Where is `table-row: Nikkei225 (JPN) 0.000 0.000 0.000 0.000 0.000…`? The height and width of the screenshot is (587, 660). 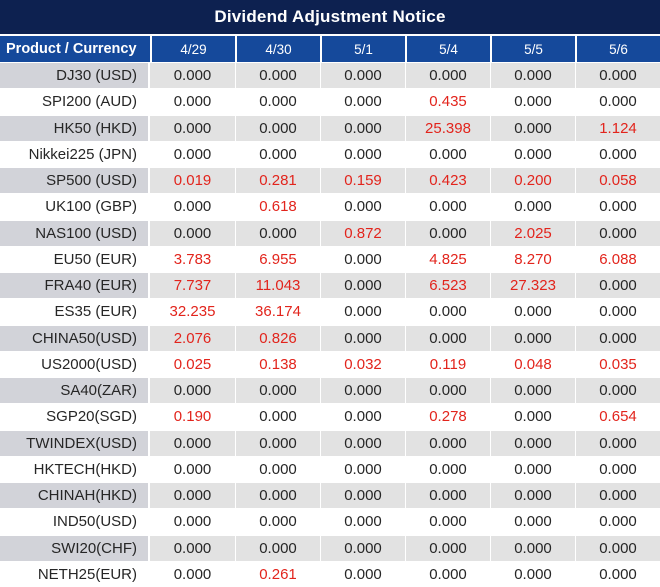 table-row: Nikkei225 (JPN) 0.000 0.000 0.000 0.000 0.000… is located at coordinates (330, 153).